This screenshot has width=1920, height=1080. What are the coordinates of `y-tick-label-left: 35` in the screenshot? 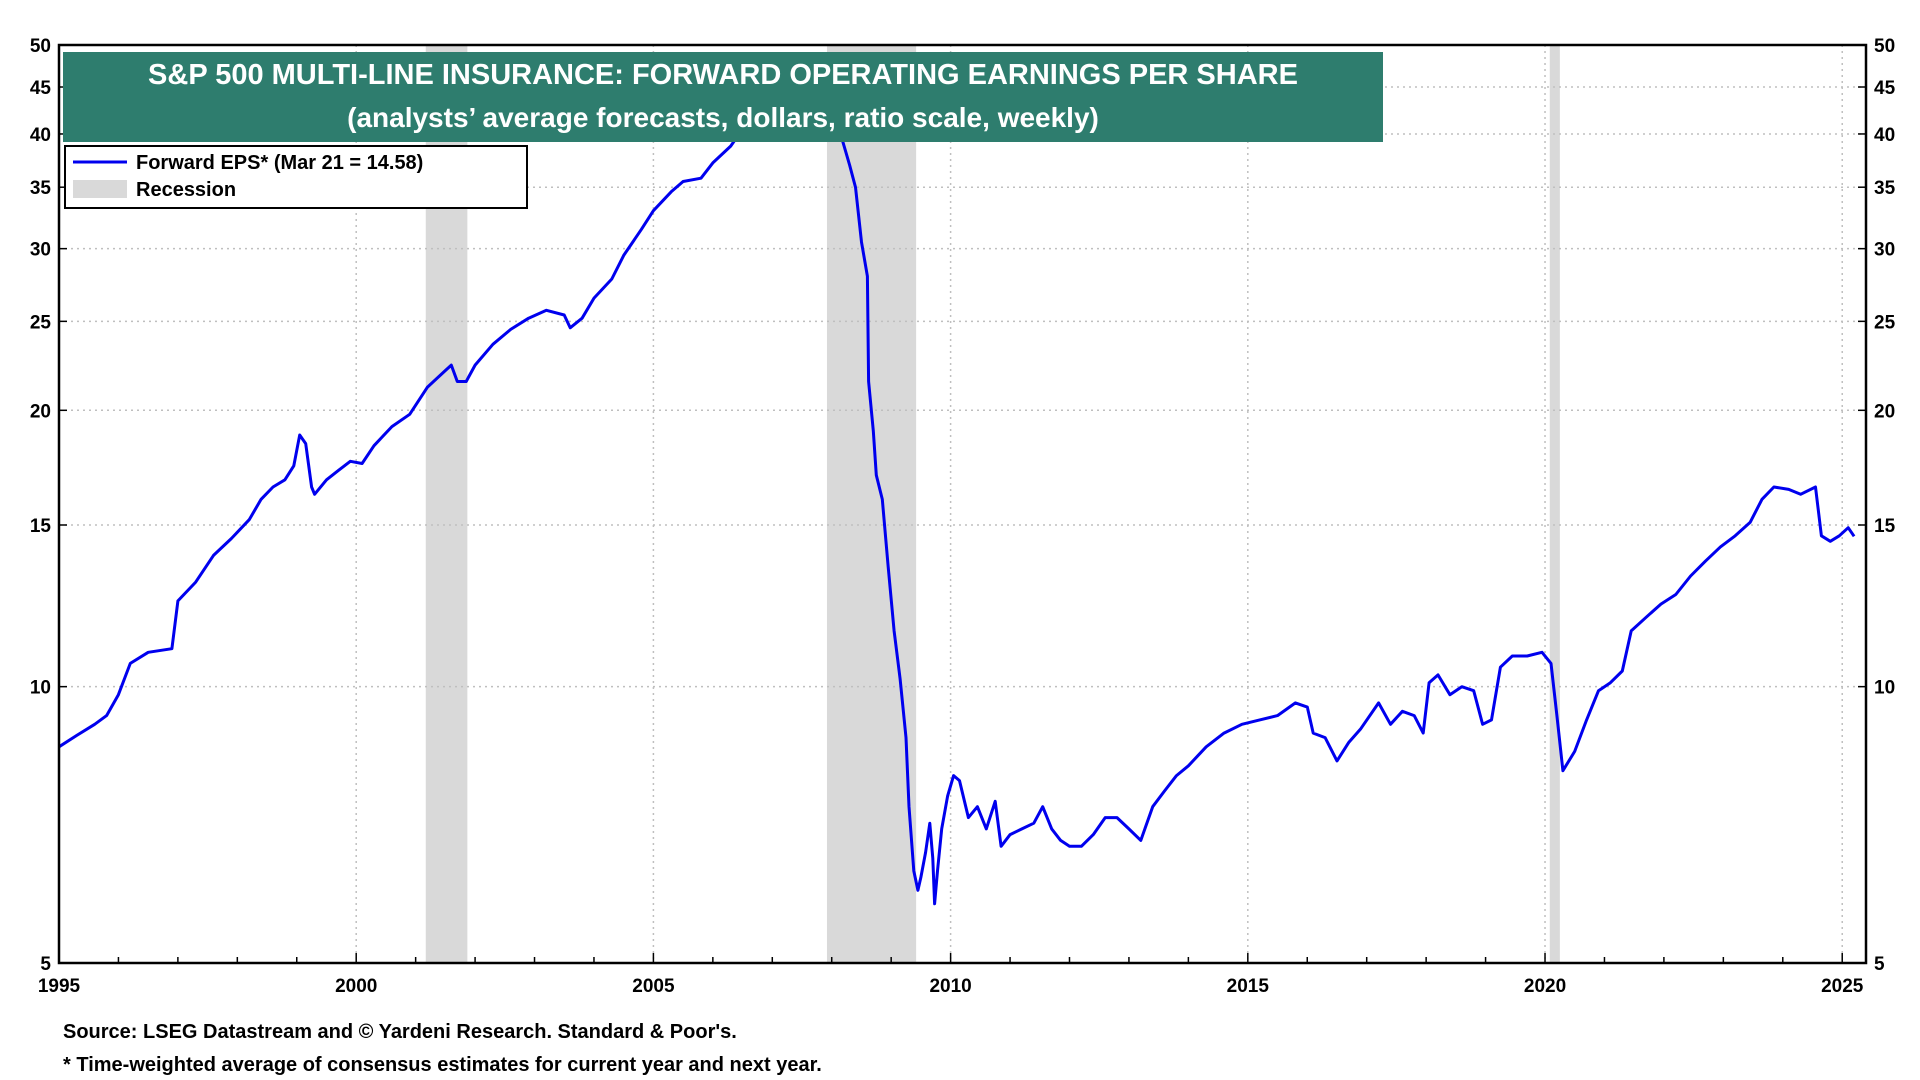 It's located at (41, 188).